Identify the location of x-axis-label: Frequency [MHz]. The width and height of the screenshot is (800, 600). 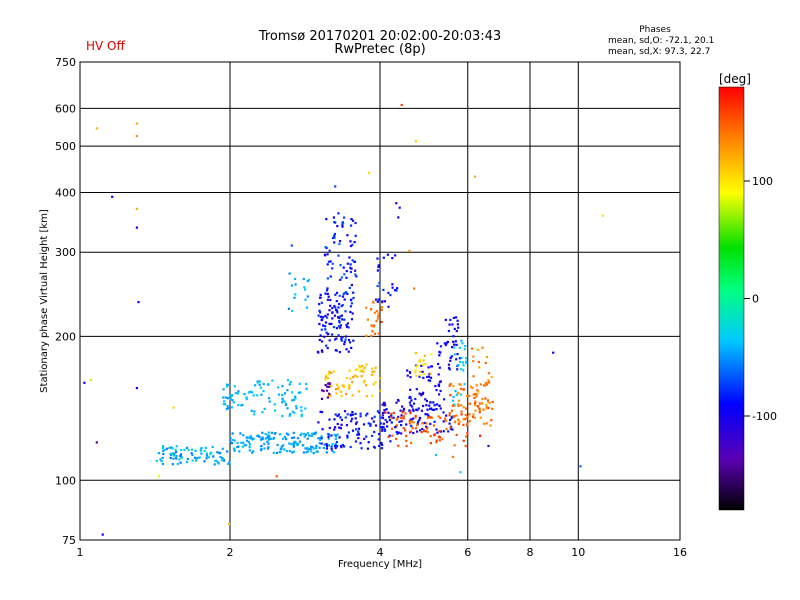
(380, 564).